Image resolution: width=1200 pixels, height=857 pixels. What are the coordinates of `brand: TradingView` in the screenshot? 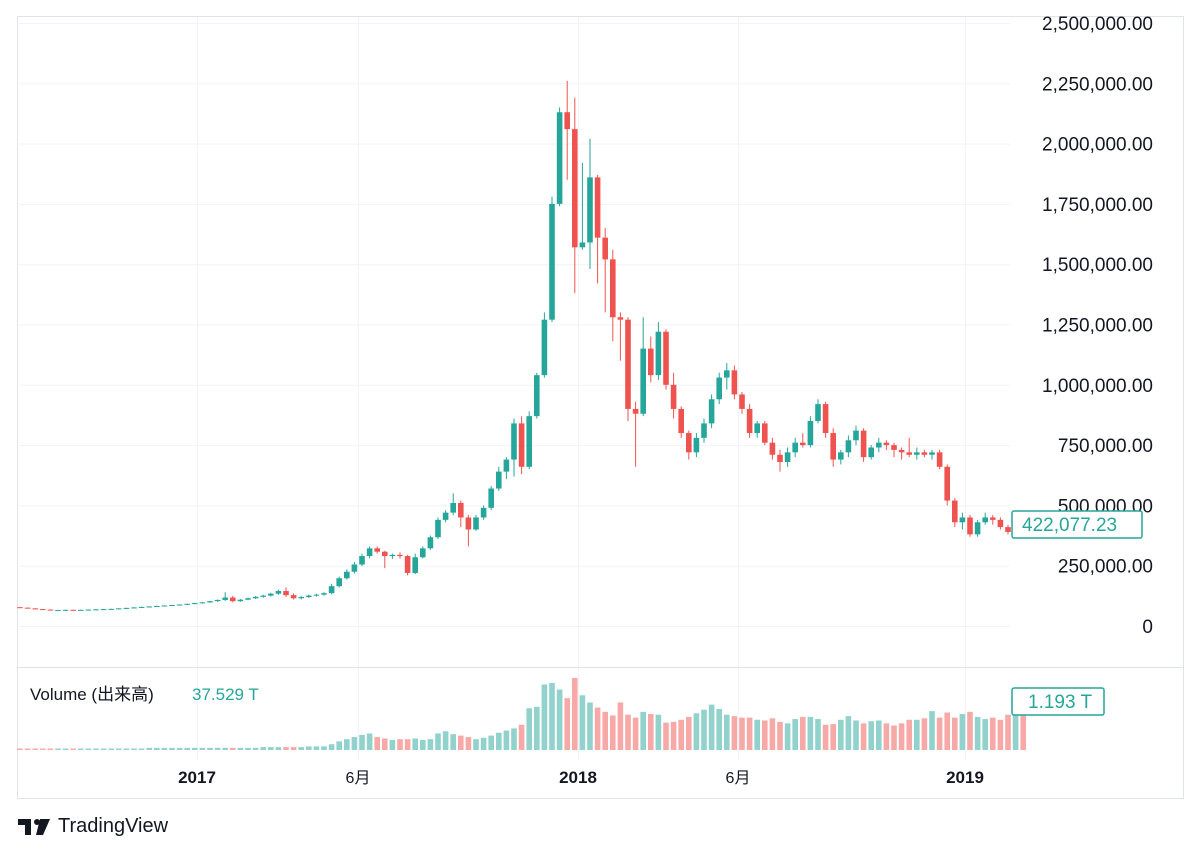 It's located at (93, 826).